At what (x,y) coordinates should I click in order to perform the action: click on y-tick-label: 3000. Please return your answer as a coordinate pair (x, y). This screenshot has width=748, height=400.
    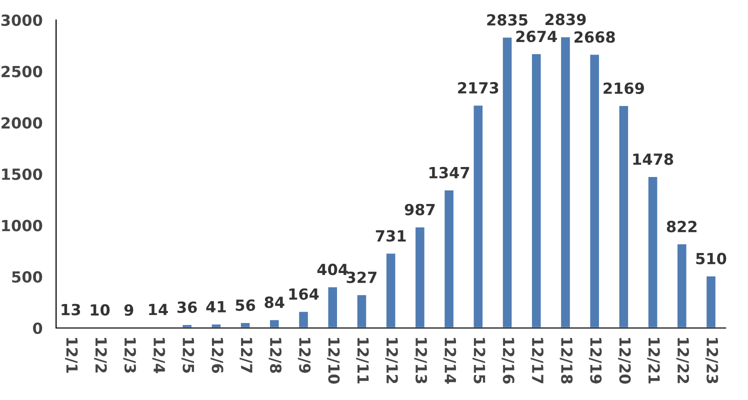
    Looking at the image, I should click on (21, 20).